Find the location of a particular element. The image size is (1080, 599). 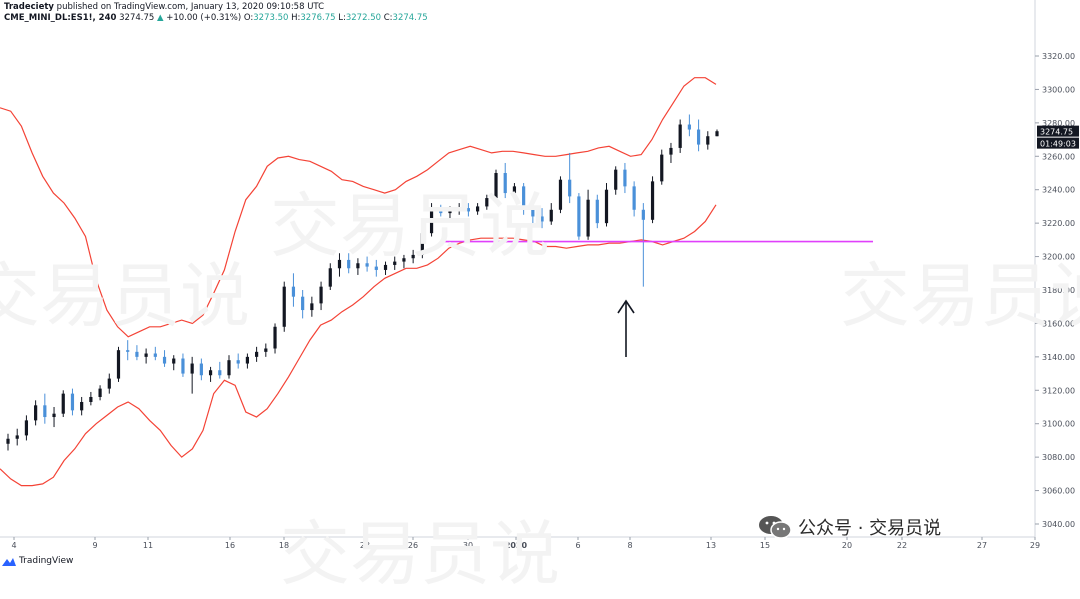

last-price-tag-bg is located at coordinates (1058, 131).